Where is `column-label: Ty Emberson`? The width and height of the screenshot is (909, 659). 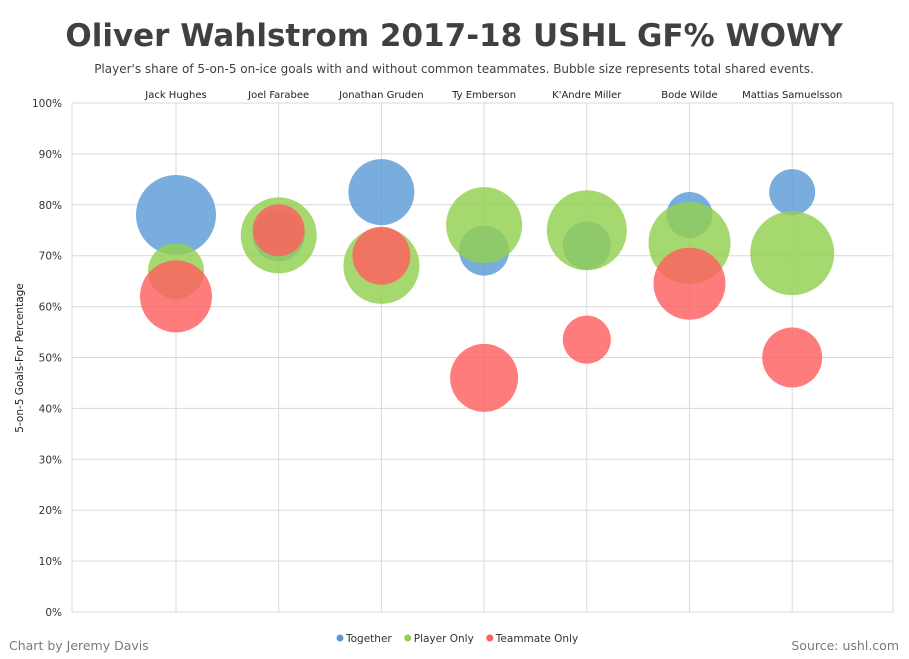
column-label: Ty Emberson is located at coordinates (483, 95).